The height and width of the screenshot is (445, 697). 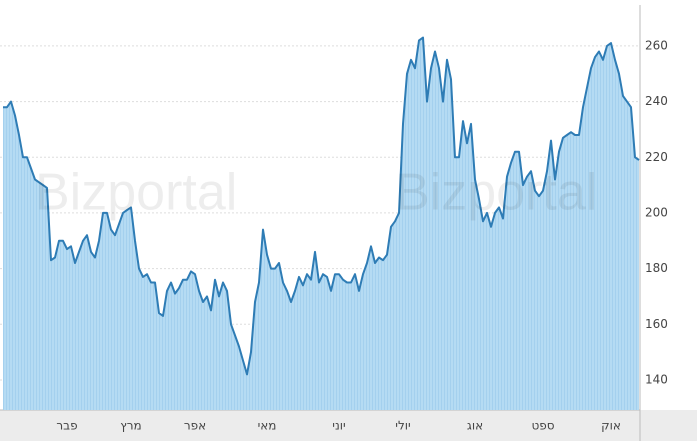 What do you see at coordinates (267, 426) in the screenshot?
I see `x-tick-label: מאי` at bounding box center [267, 426].